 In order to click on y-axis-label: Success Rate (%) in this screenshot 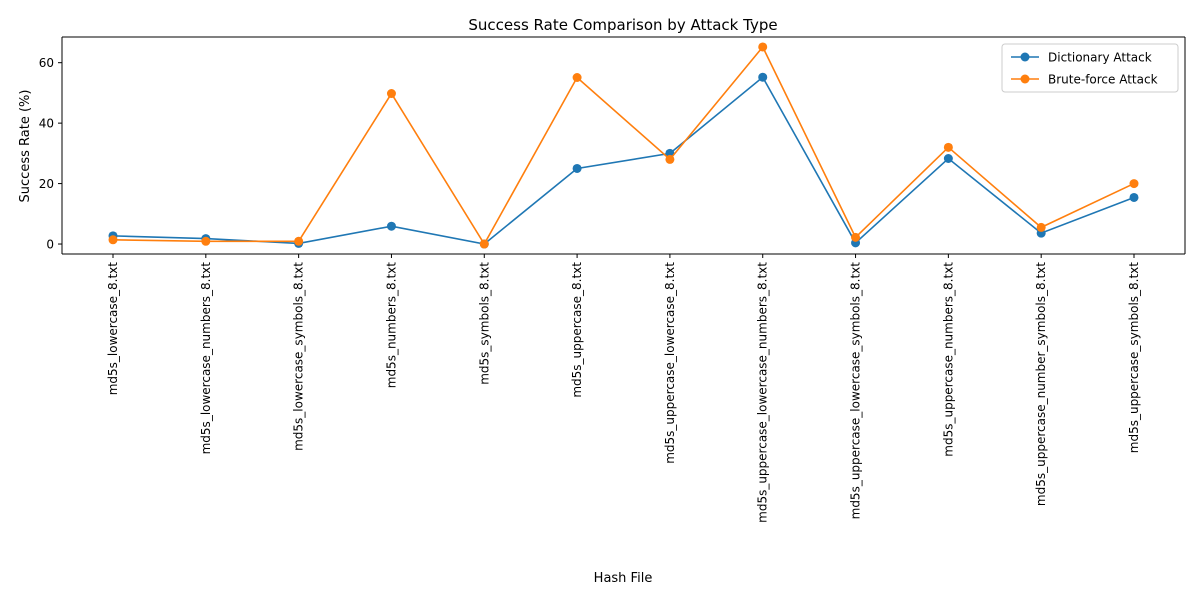, I will do `click(25, 146)`.